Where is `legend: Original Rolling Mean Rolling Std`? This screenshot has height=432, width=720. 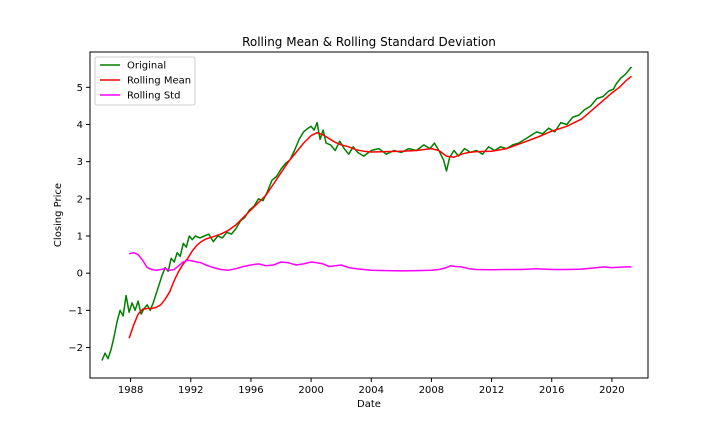 legend: Original Rolling Mean Rolling Std is located at coordinates (145, 81).